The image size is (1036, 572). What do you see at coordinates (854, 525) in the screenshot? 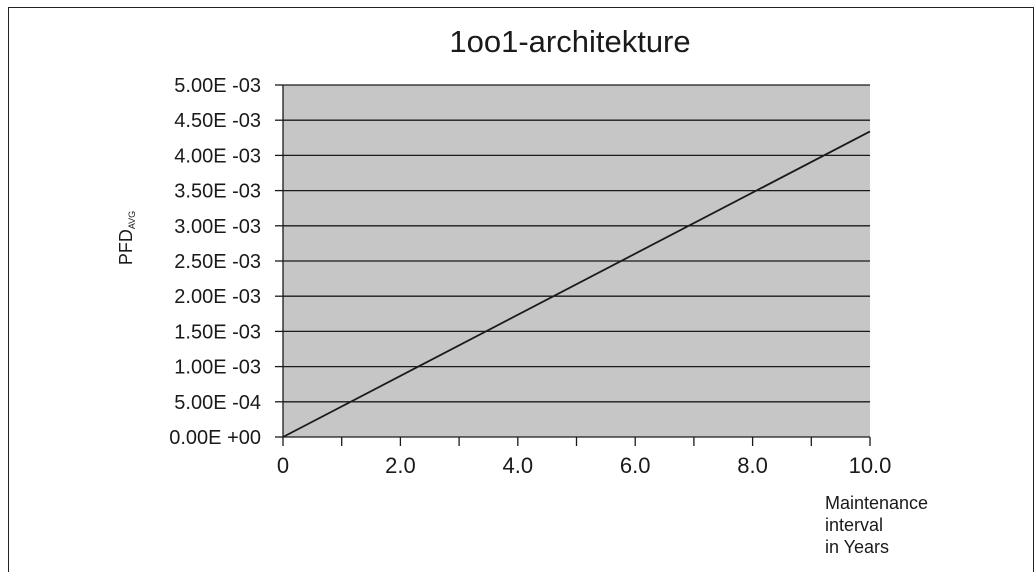
I see `x-axis-label-line-2: interval` at bounding box center [854, 525].